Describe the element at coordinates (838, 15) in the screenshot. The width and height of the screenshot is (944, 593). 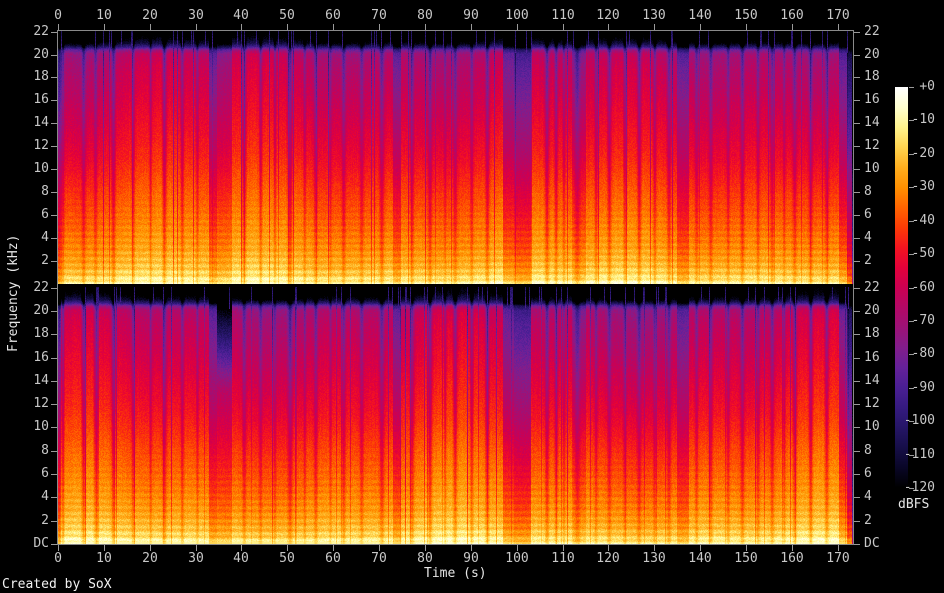
I see `time-tick-label: 170` at that location.